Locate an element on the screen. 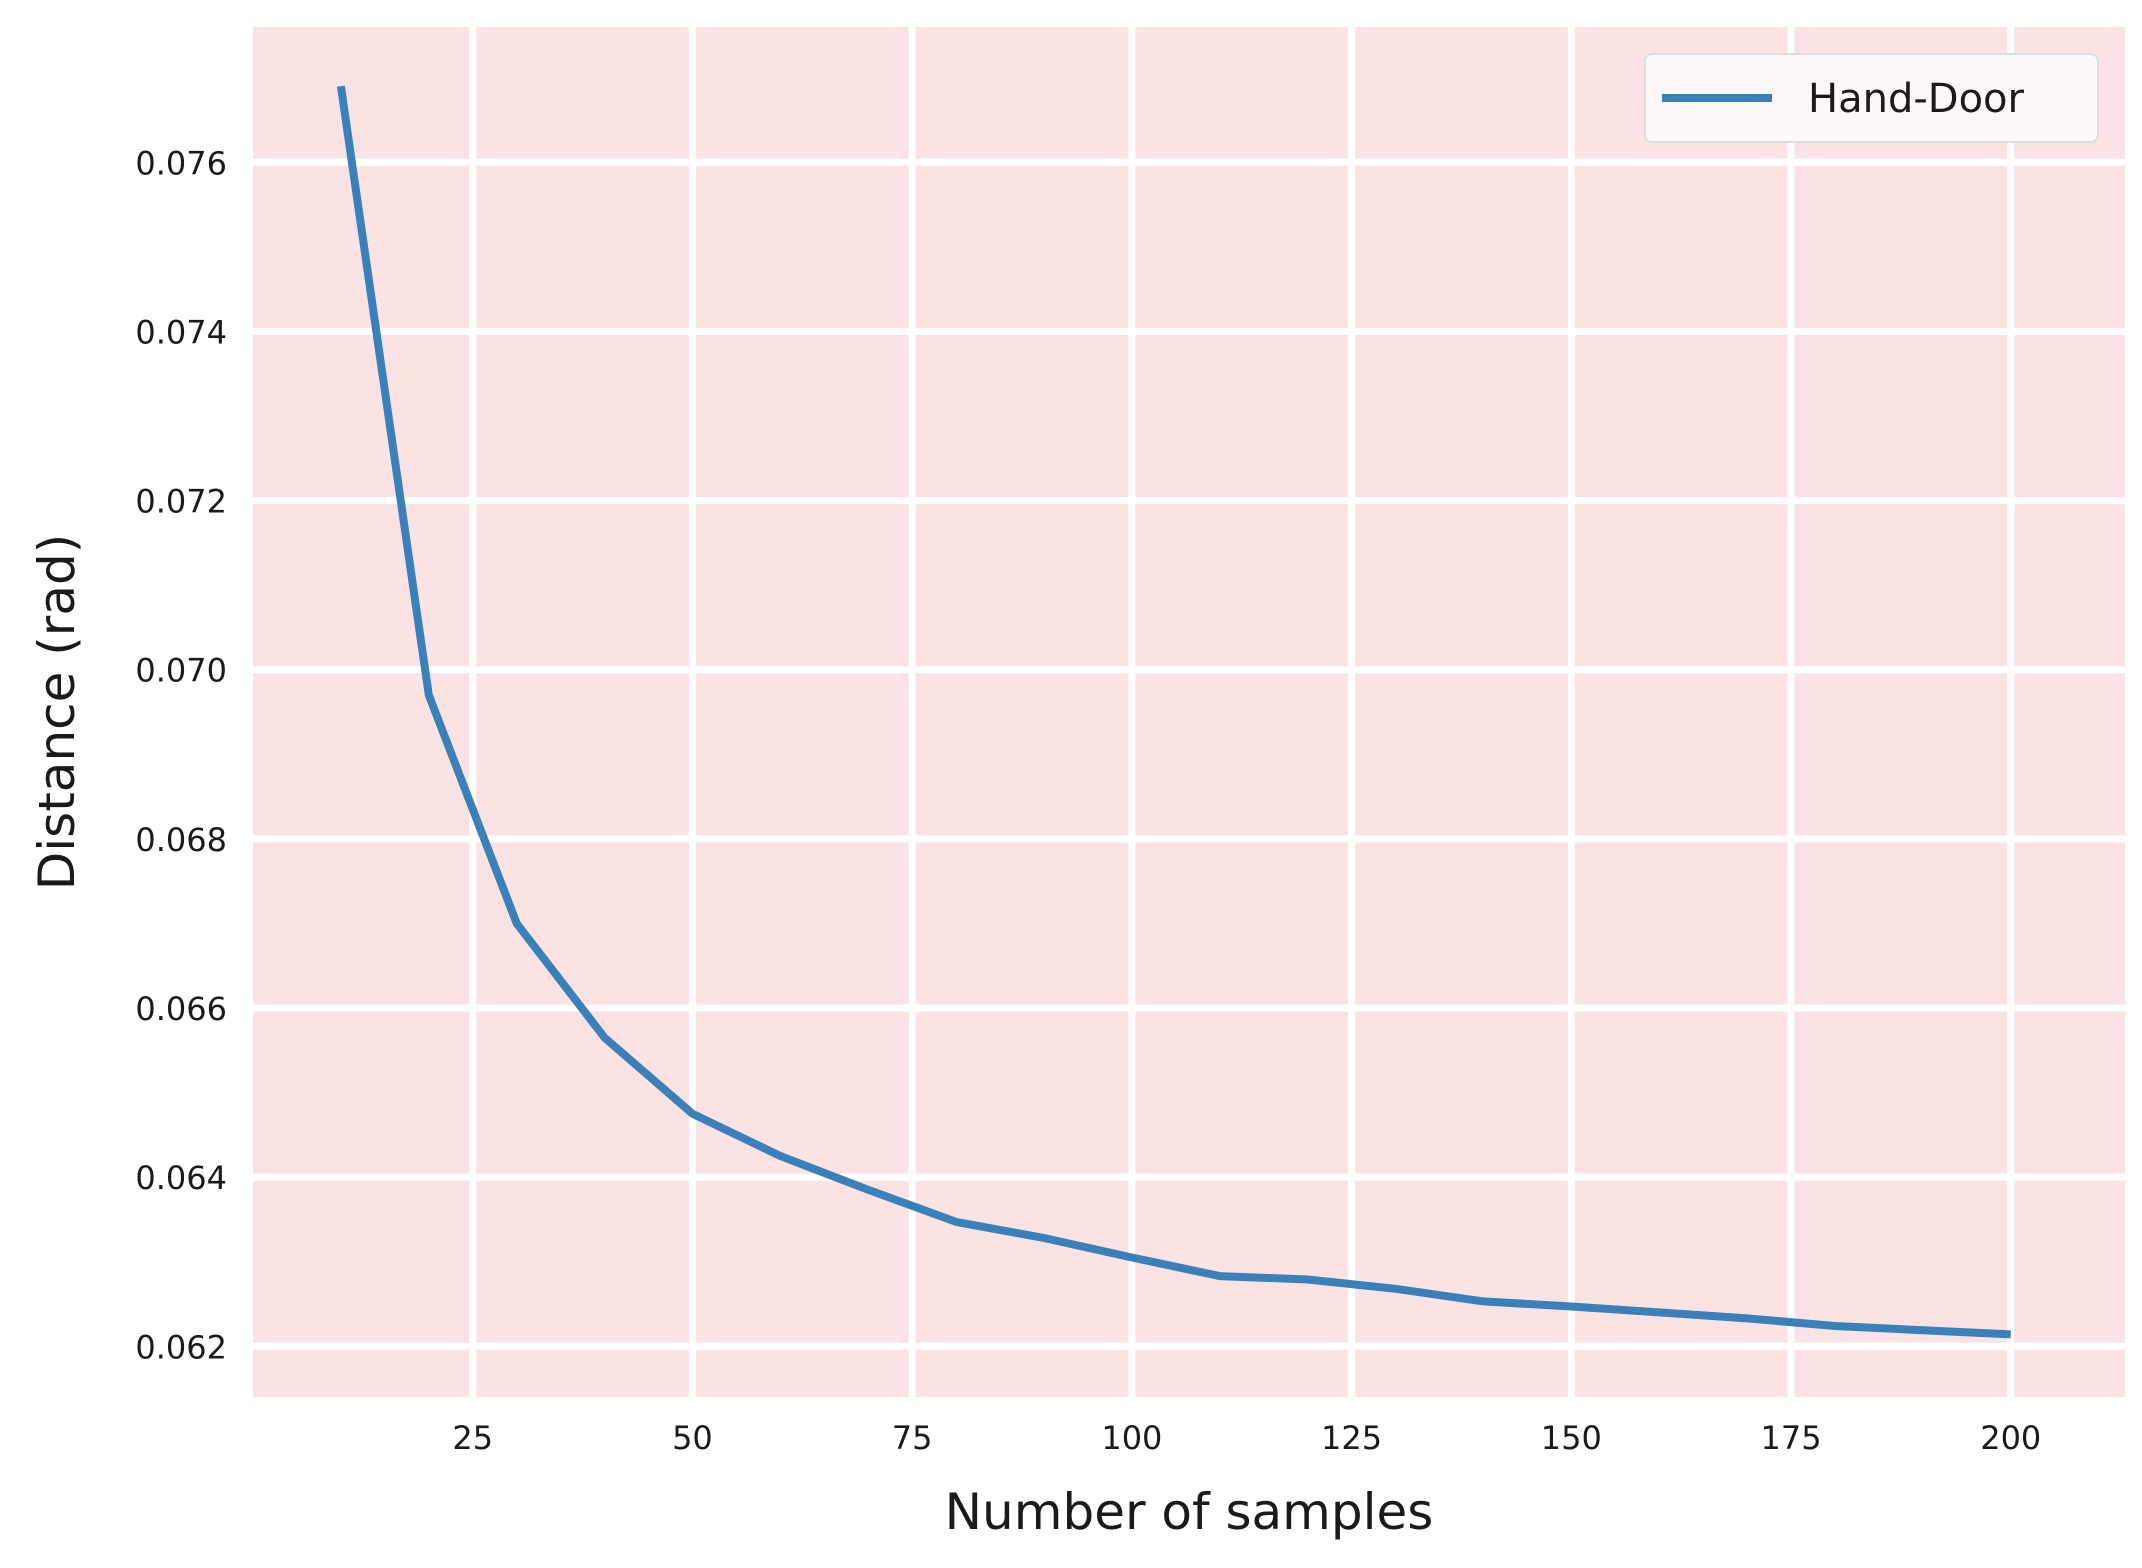 The height and width of the screenshot is (1568, 2142). y-tick-label: 0.064 is located at coordinates (181, 1178).